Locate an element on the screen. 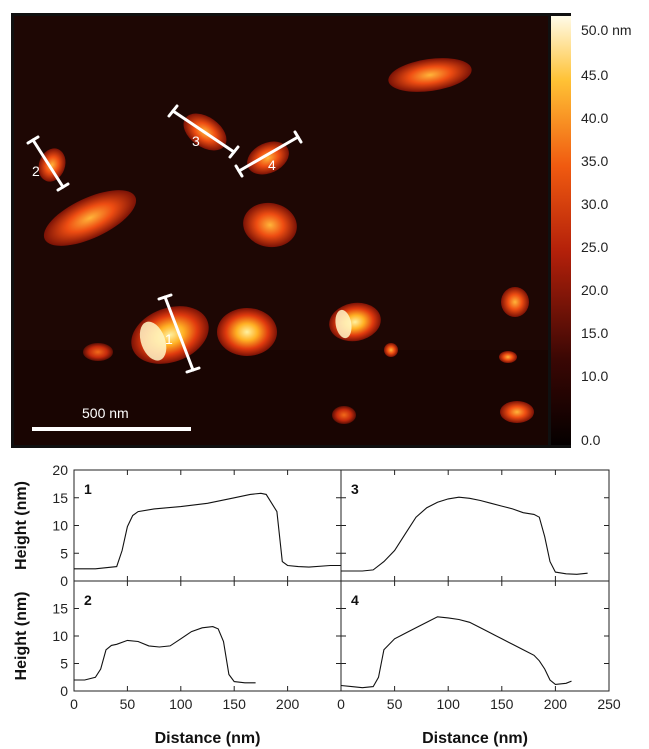  profile-panel-4-series-line is located at coordinates (456, 652).